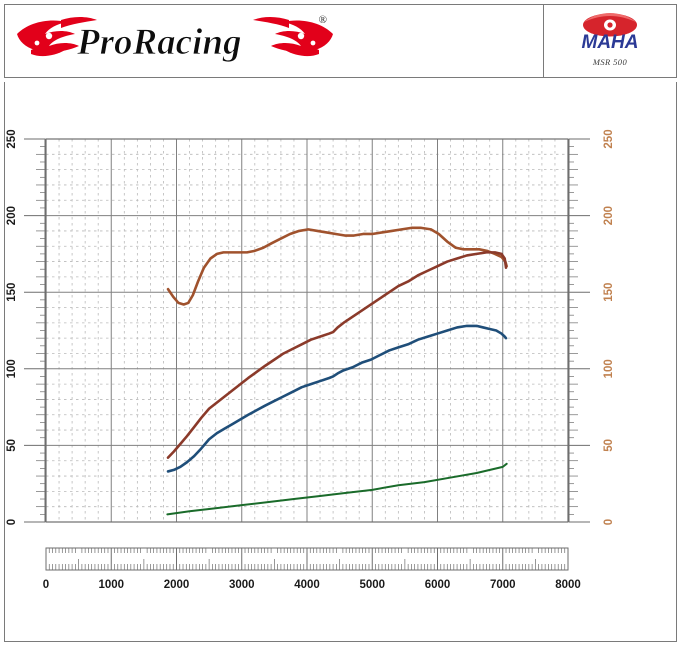  Describe the element at coordinates (177, 585) in the screenshot. I see `x-axis-tick-label: 2000` at that location.